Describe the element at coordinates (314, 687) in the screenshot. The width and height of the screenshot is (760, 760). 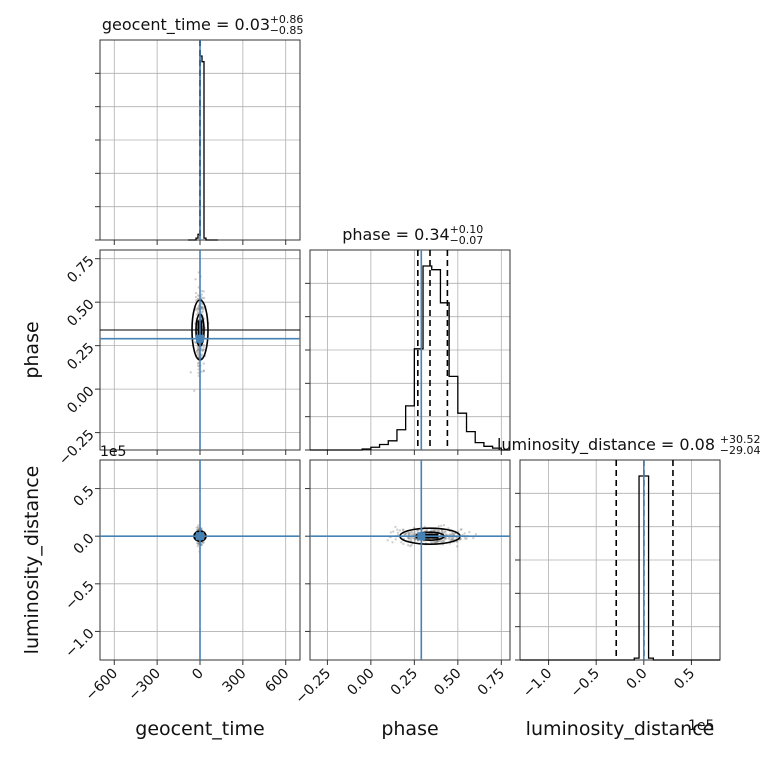
I see `xtick-label-phase-0: −0.25` at that location.